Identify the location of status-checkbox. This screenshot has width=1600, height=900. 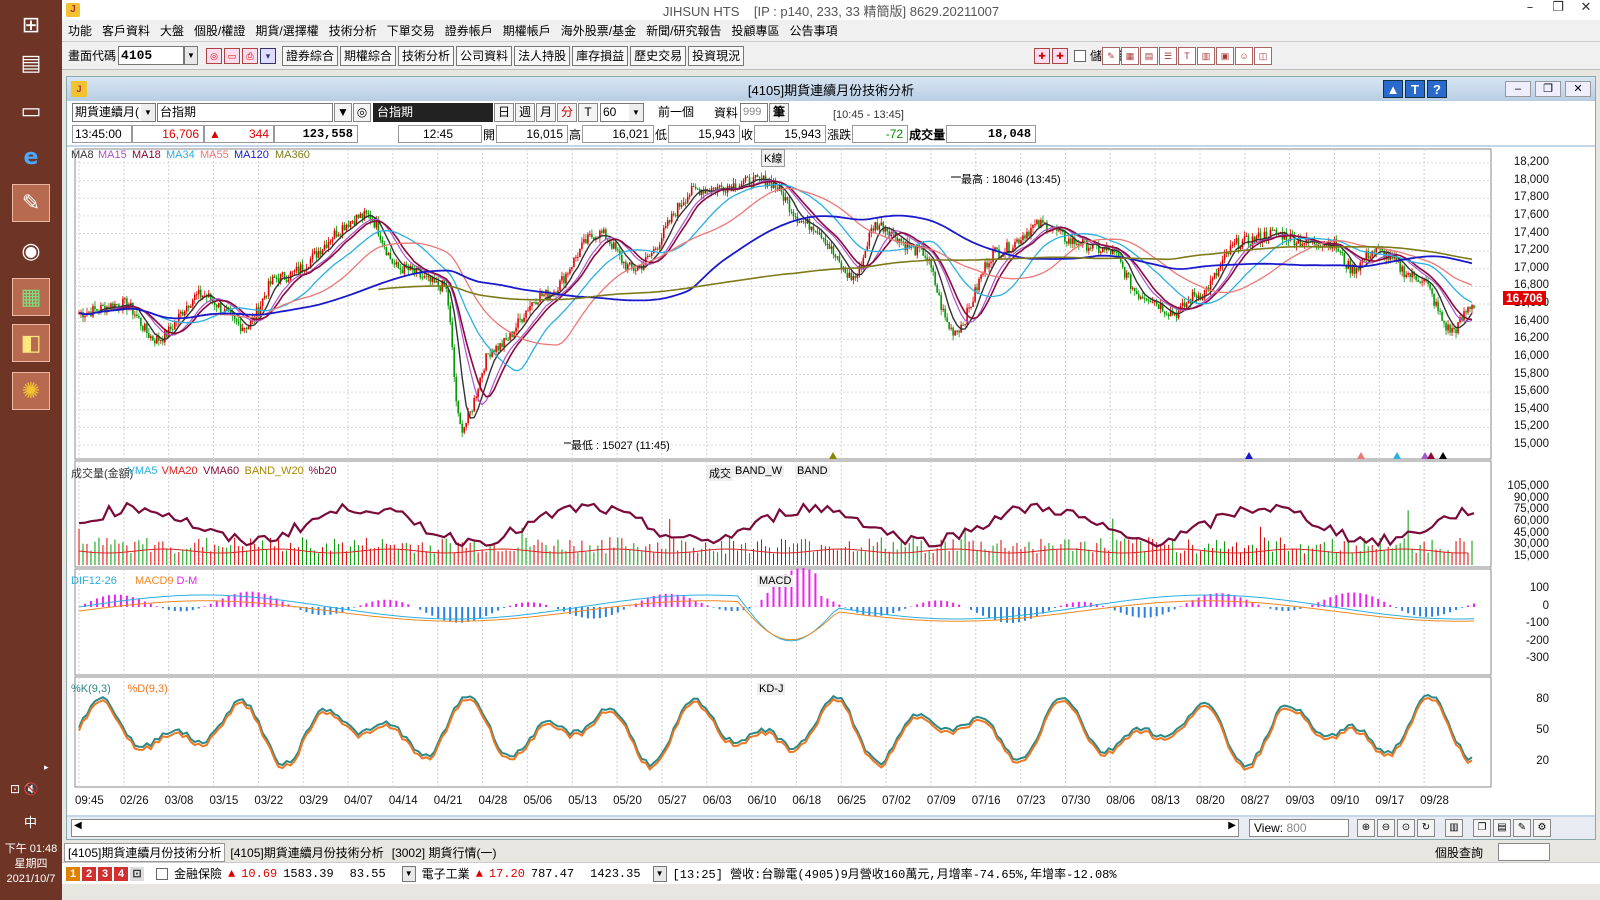
(162, 873).